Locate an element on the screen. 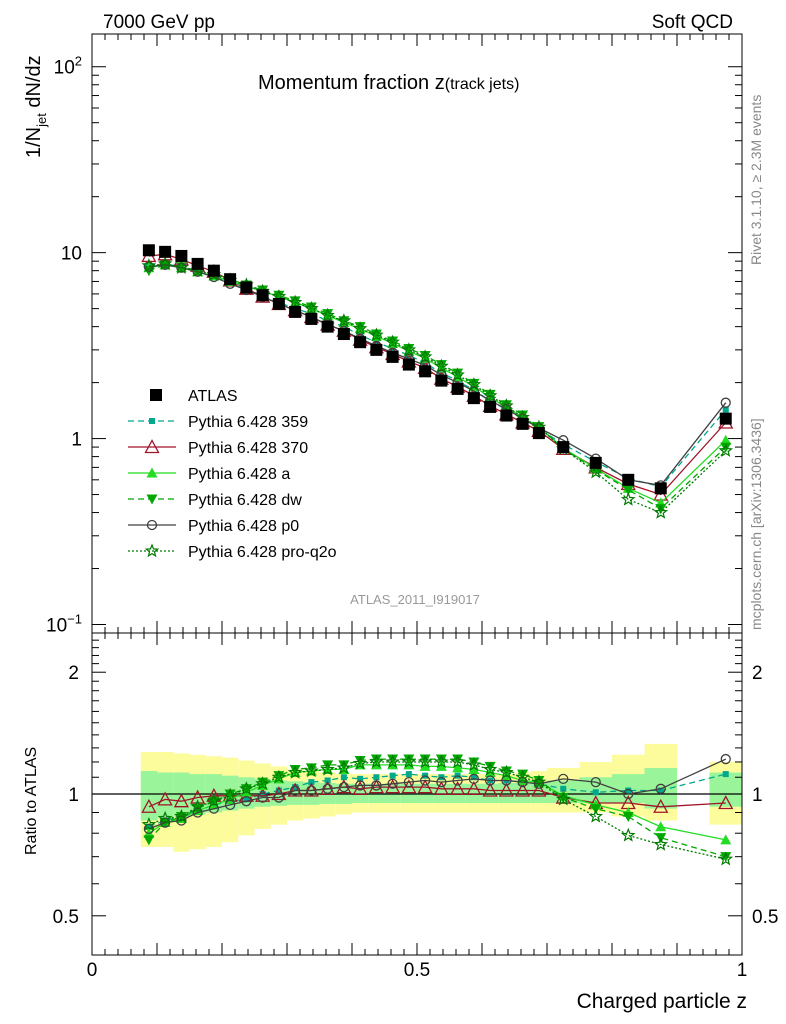 The height and width of the screenshot is (1024, 786). category-label: Soft QCD is located at coordinates (692, 22).